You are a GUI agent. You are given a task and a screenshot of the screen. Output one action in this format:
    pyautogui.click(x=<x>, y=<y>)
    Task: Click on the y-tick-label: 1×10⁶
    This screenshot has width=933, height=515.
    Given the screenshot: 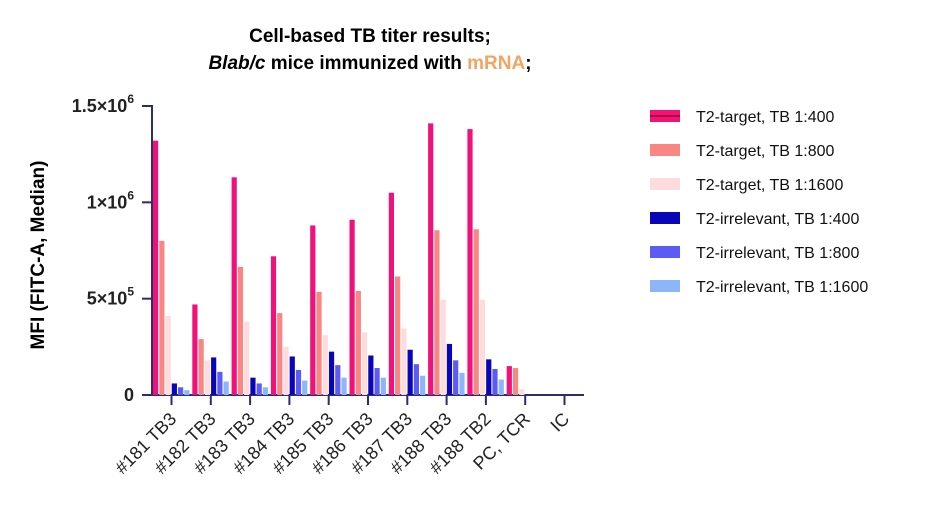 What is the action you would take?
    pyautogui.click(x=111, y=200)
    